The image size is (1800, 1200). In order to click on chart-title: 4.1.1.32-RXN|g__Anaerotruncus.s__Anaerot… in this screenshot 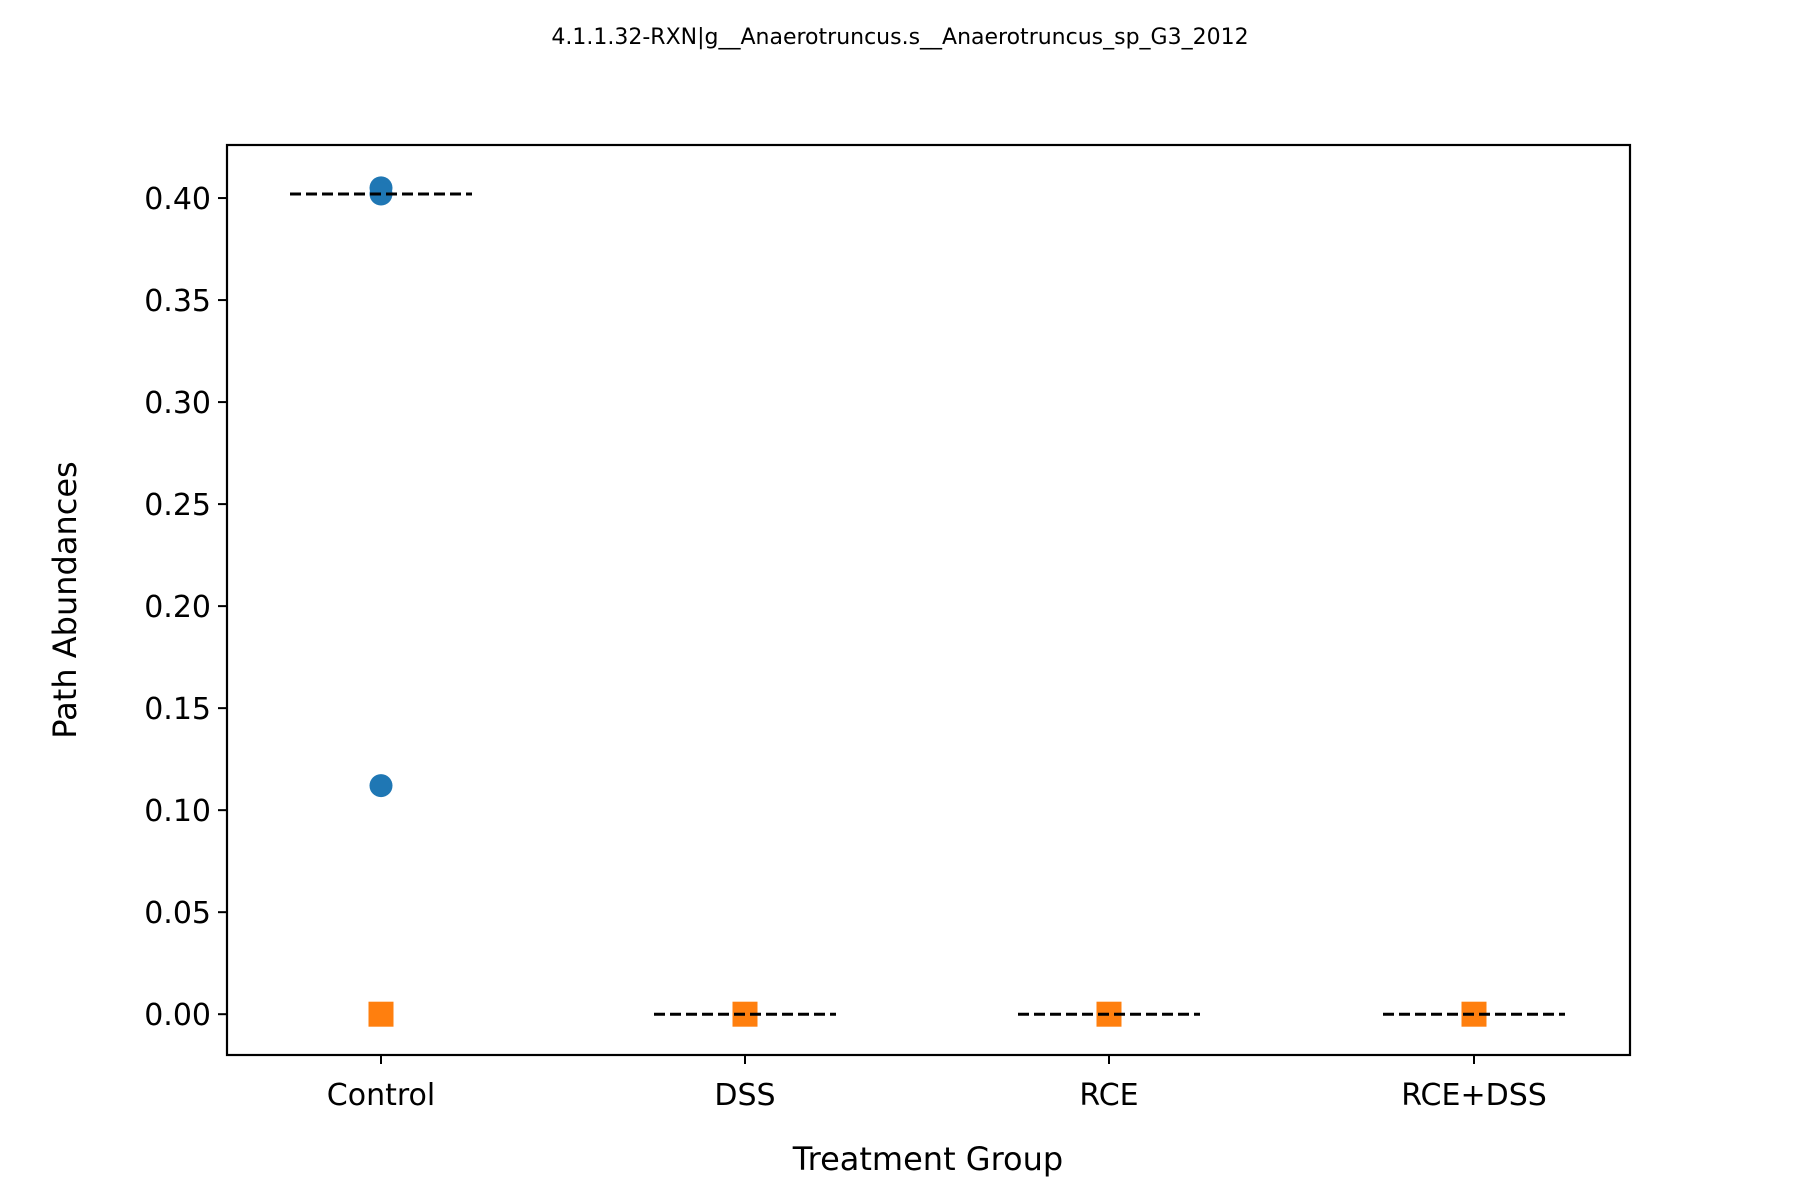, I will do `click(899, 37)`.